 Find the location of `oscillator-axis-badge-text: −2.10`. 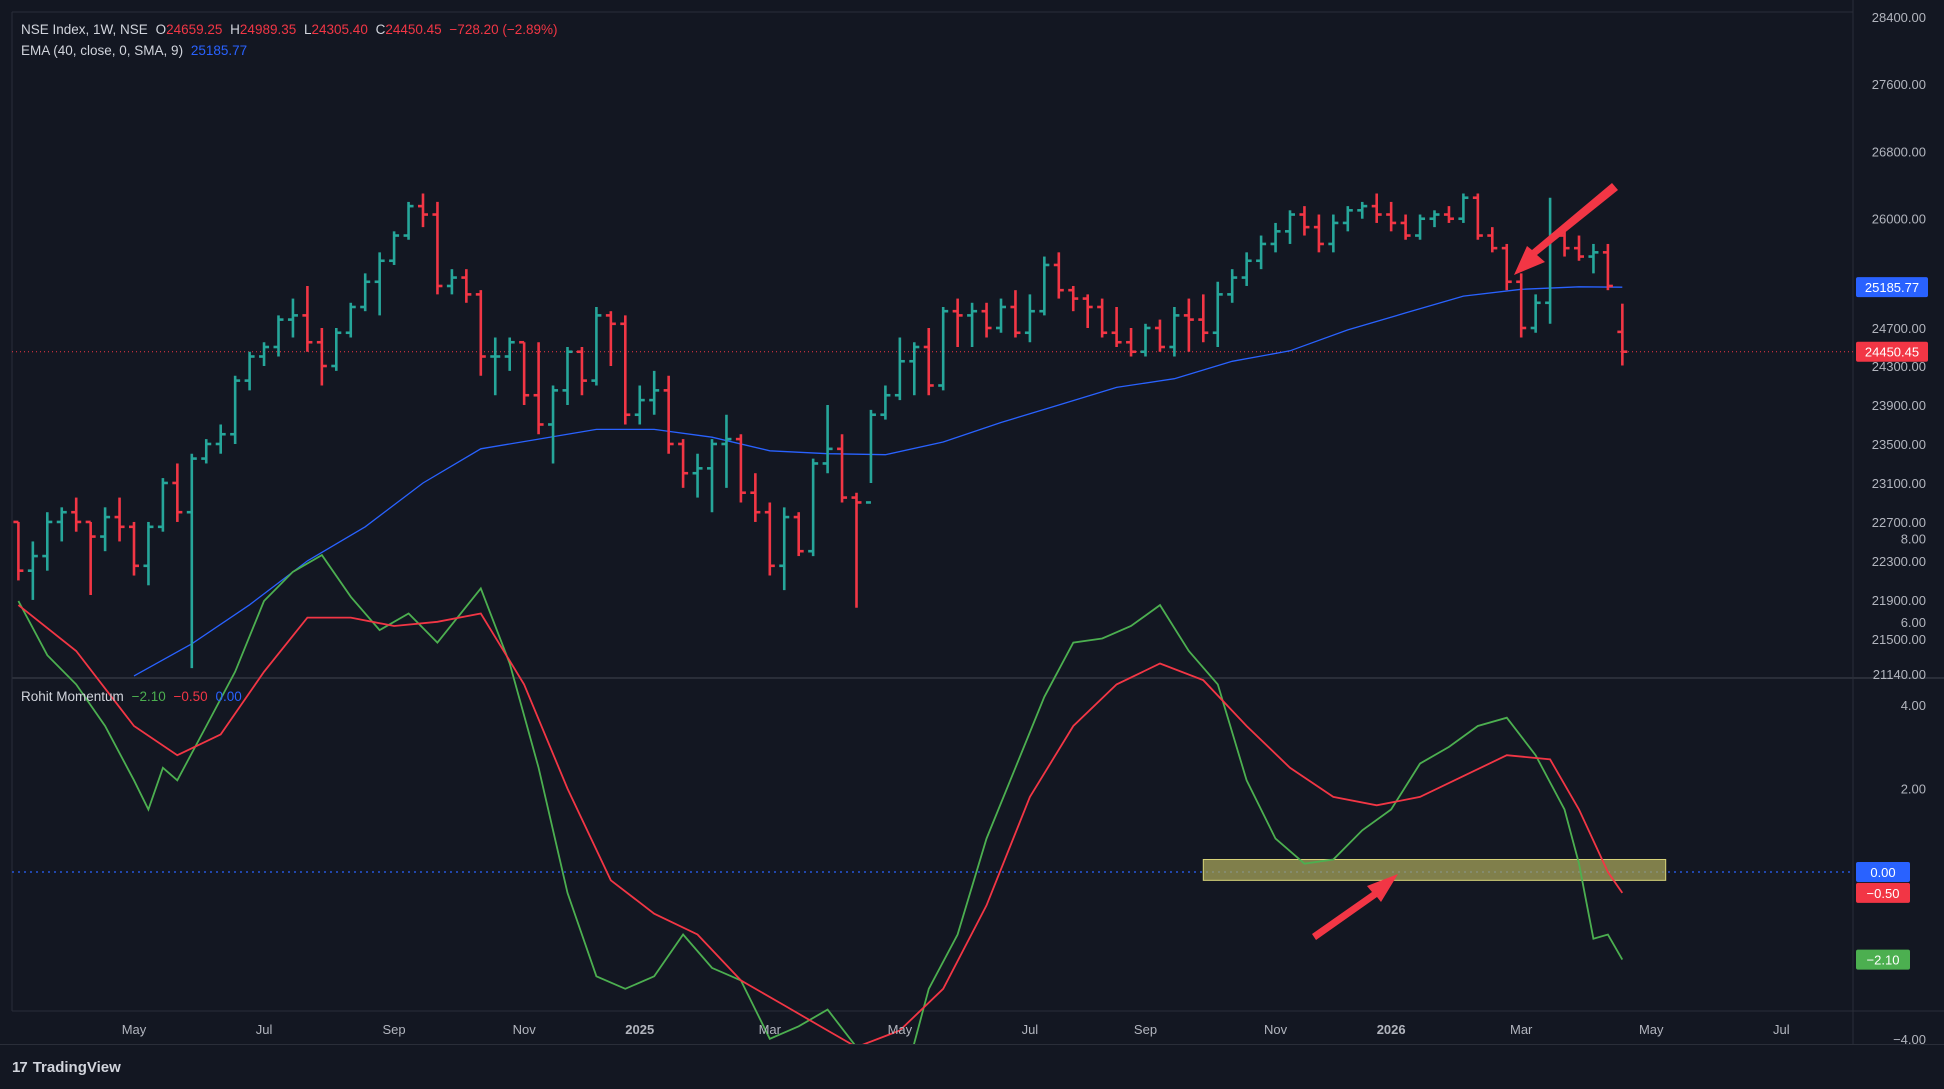

oscillator-axis-badge-text: −2.10 is located at coordinates (1883, 960).